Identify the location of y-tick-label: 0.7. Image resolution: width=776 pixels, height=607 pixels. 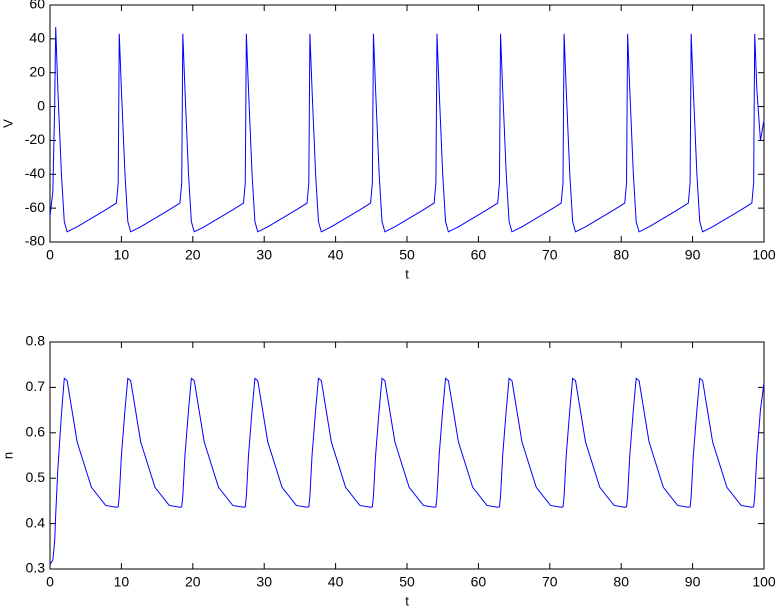
(36, 386).